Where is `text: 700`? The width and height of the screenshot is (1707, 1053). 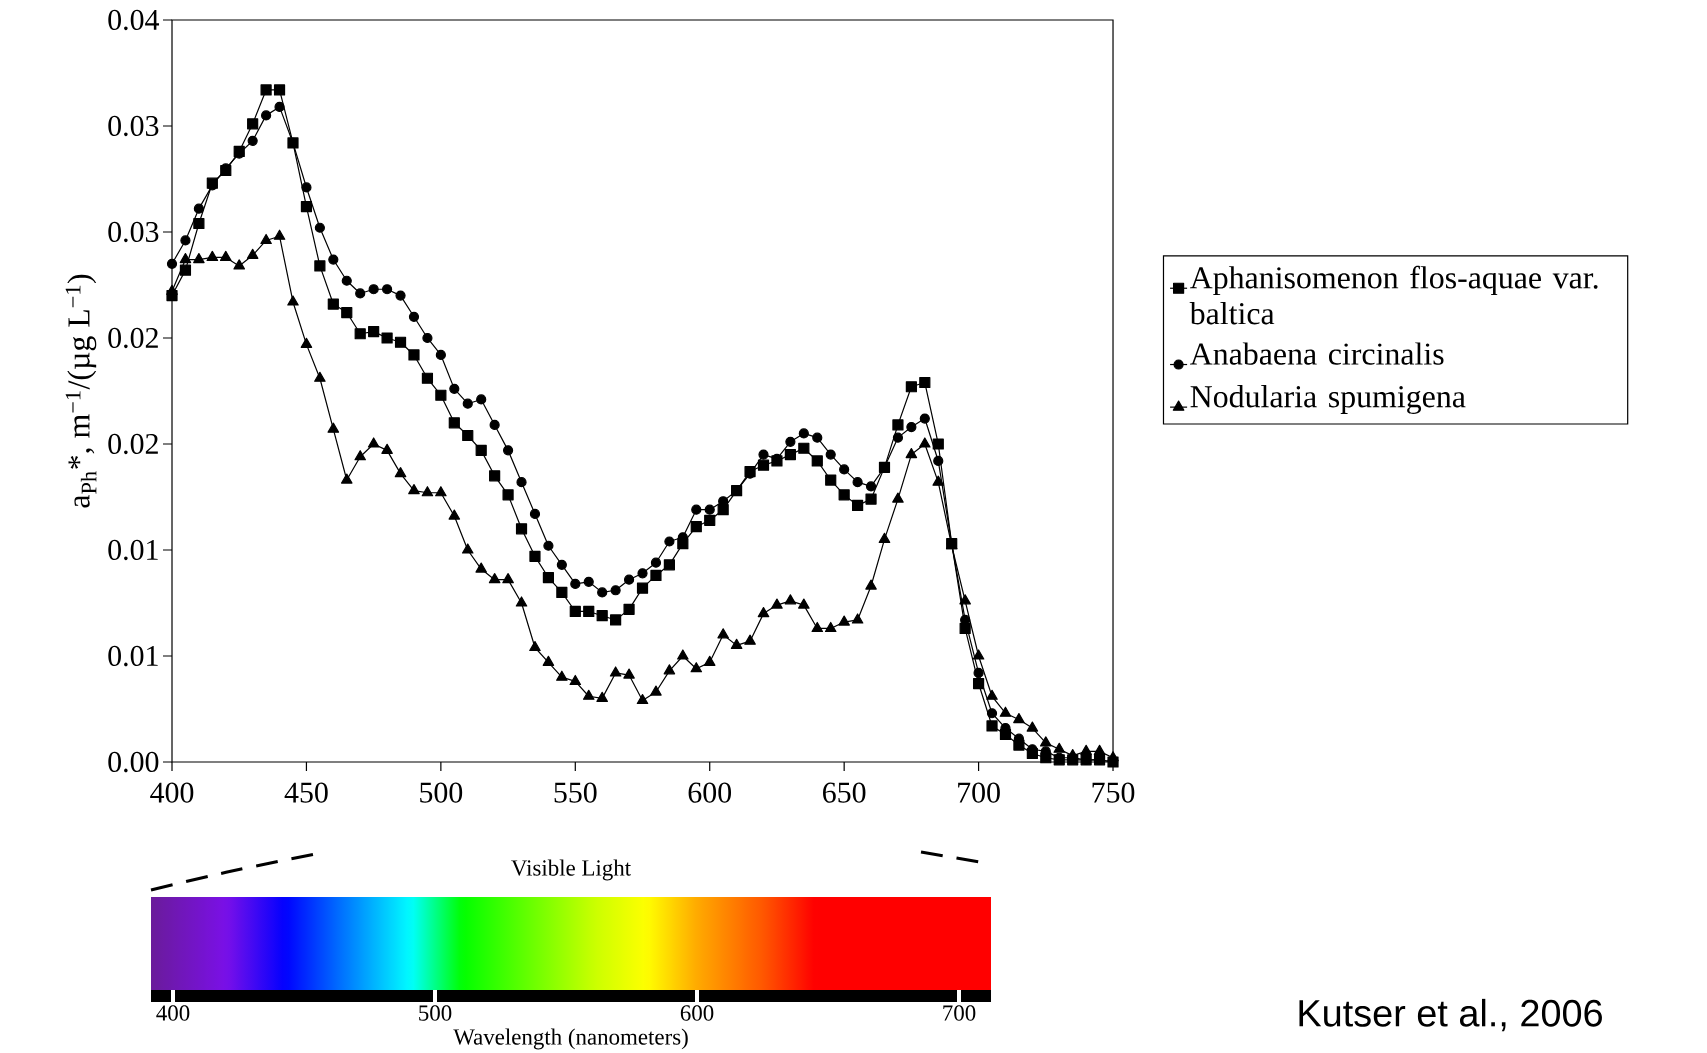 text: 700 is located at coordinates (959, 1013).